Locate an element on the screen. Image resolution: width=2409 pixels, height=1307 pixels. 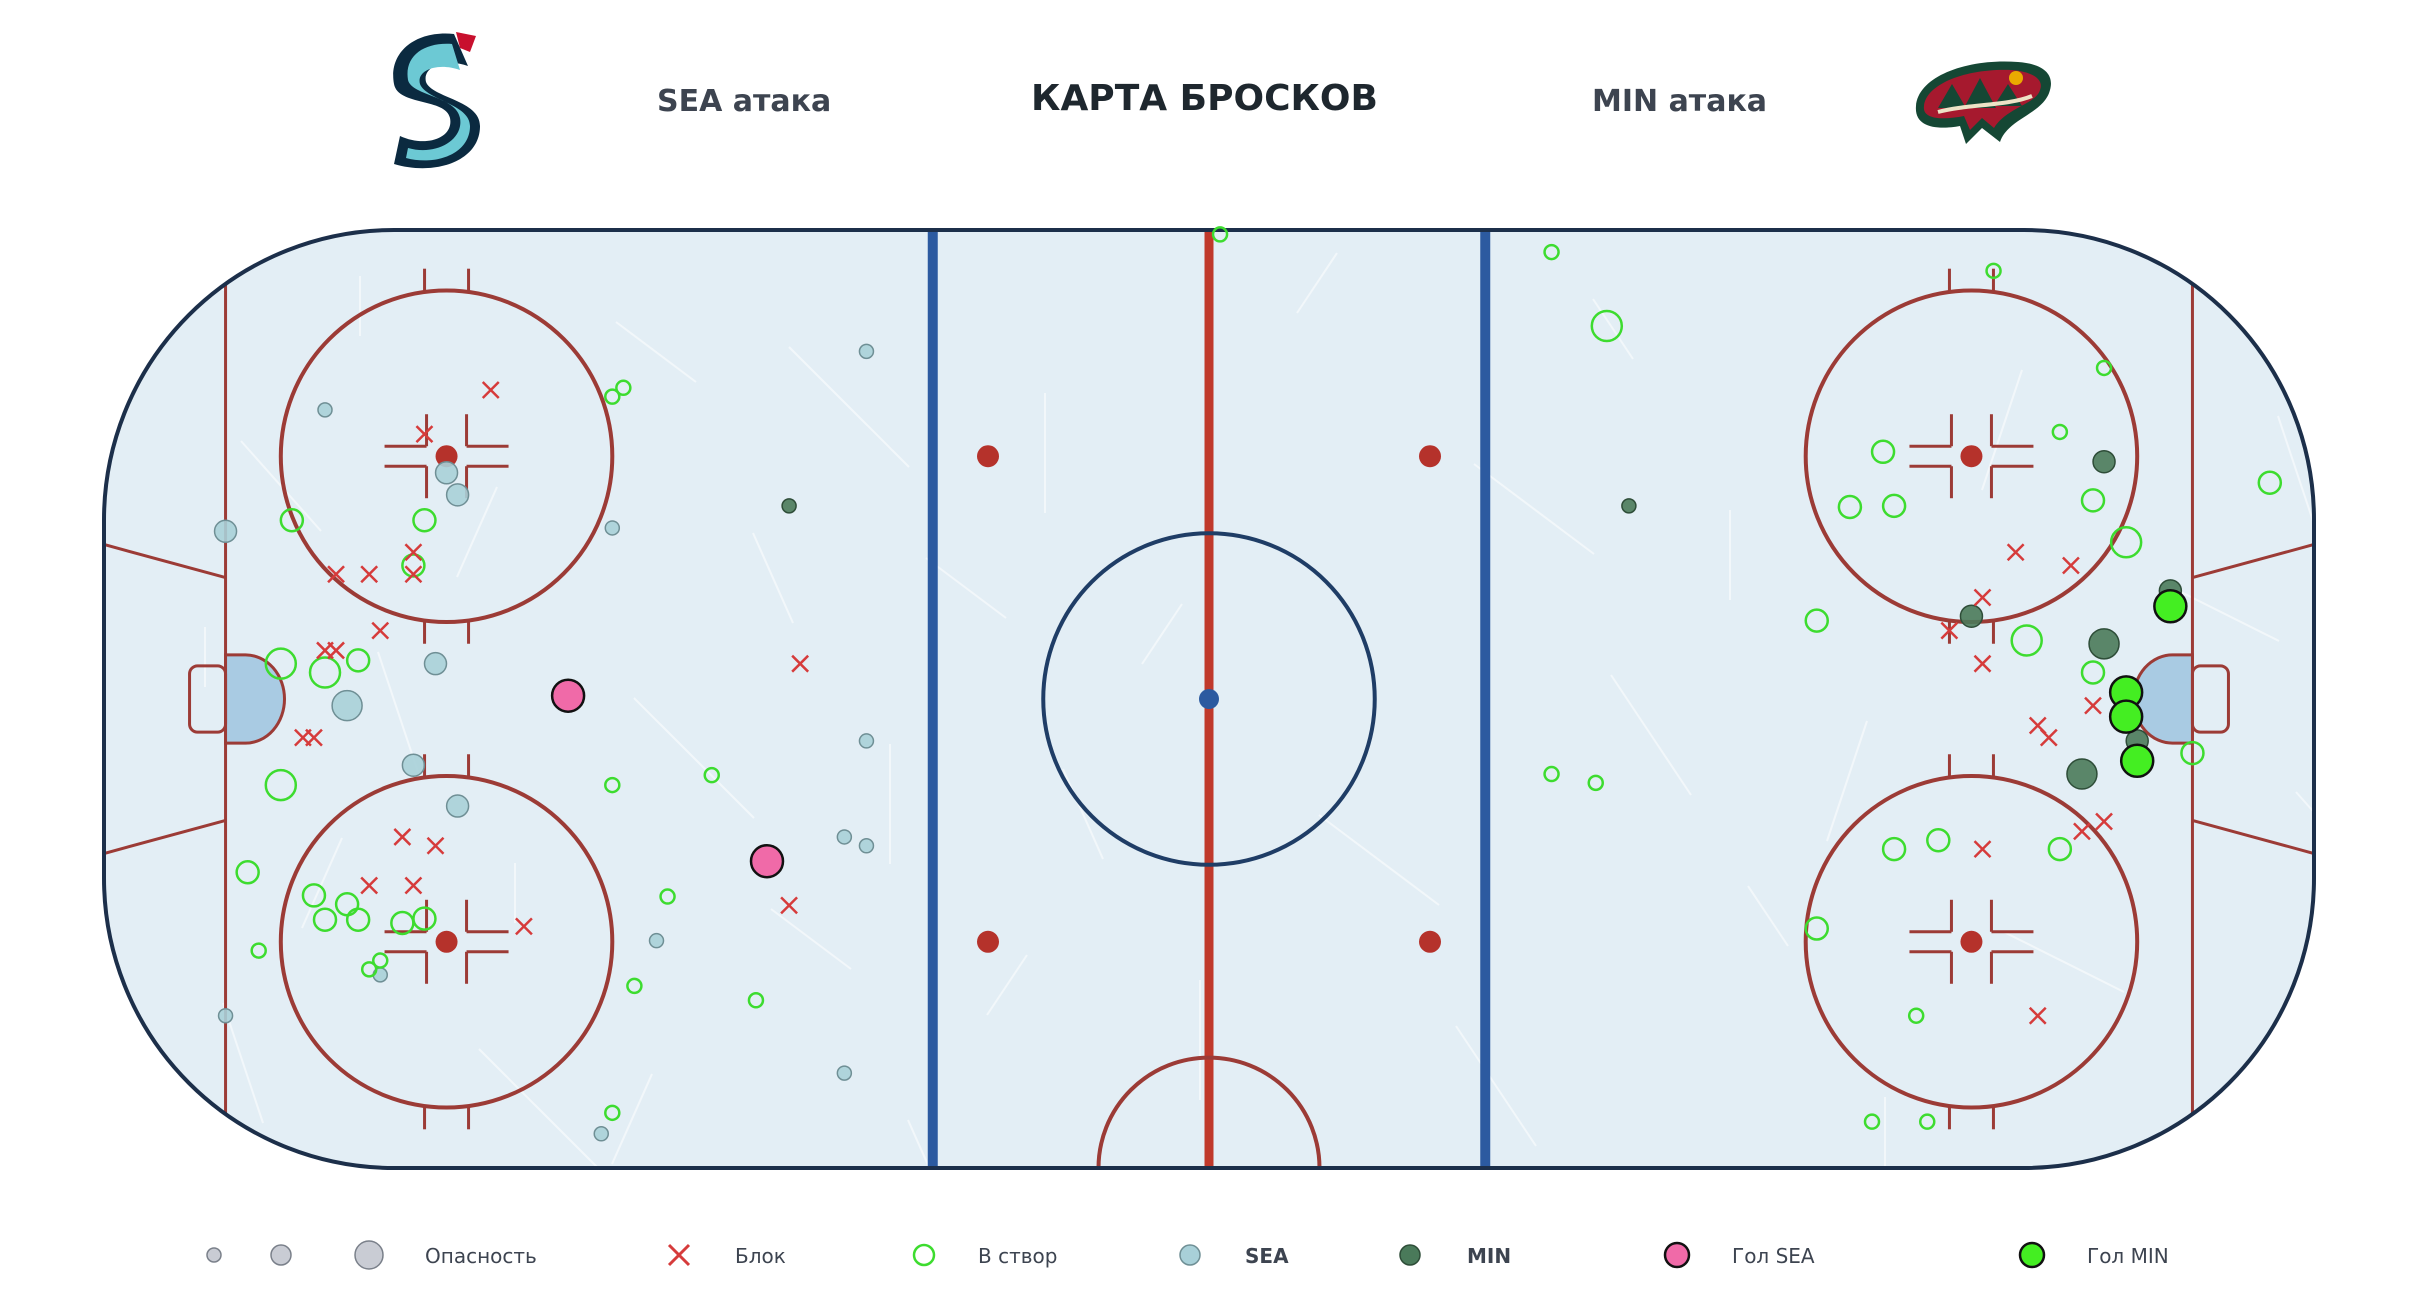
legend-danger-small is located at coordinates (214, 1255).